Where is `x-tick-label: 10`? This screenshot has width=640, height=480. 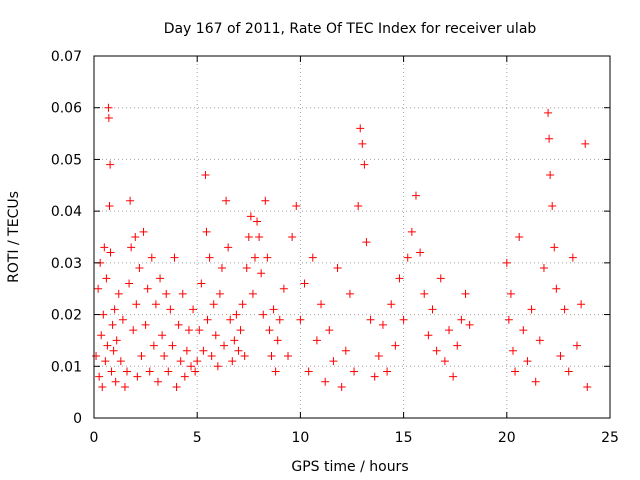
x-tick-label: 10 is located at coordinates (300, 438).